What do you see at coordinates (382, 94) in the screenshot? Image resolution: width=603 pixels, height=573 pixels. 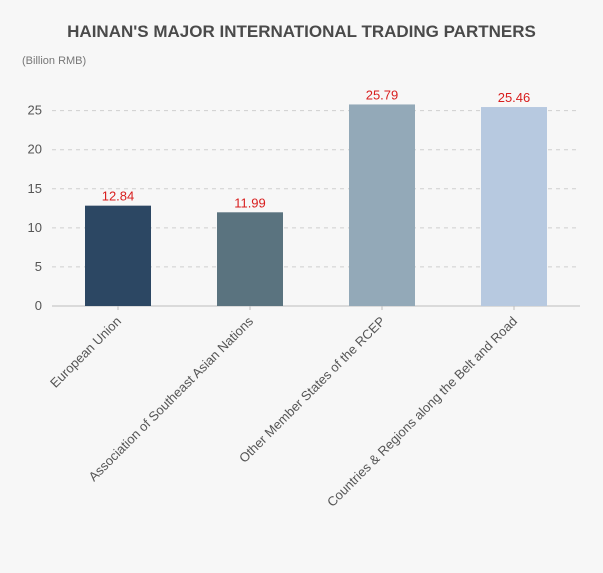 I see `data-label: 25.79` at bounding box center [382, 94].